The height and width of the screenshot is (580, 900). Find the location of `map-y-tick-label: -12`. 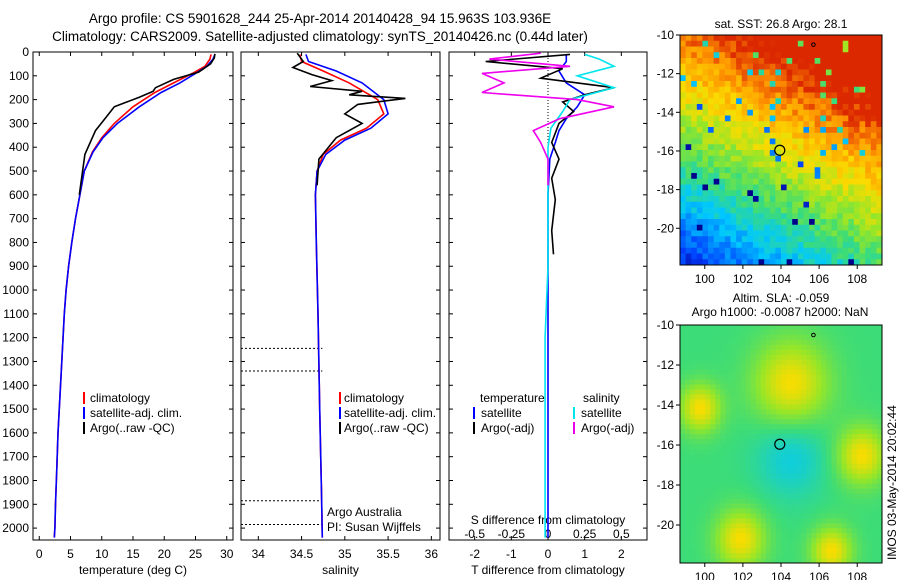

map-y-tick-label: -12 is located at coordinates (666, 74).